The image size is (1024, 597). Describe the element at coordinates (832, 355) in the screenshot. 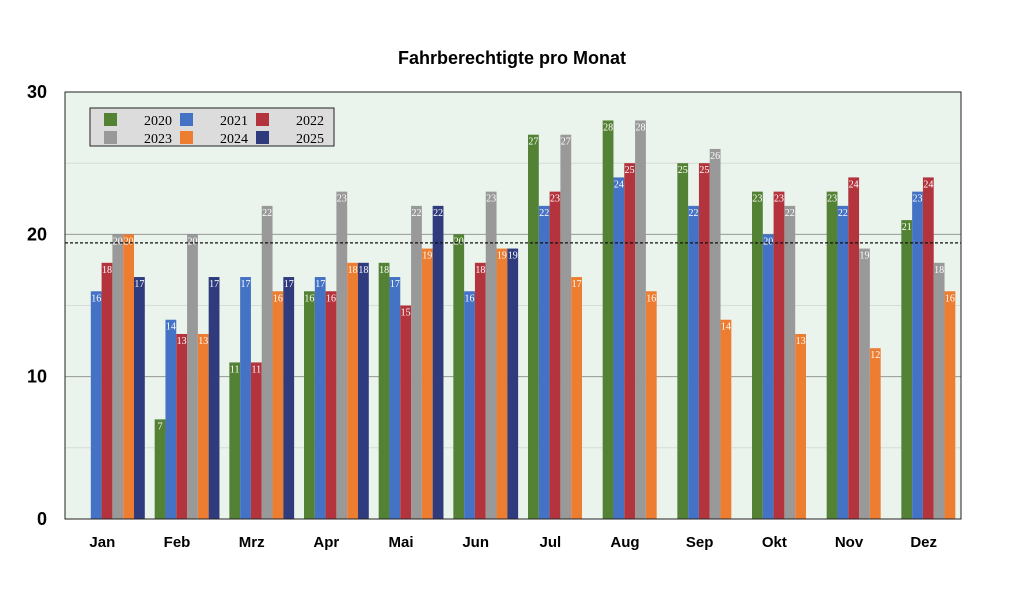

I see `bar-2020-Nov` at that location.